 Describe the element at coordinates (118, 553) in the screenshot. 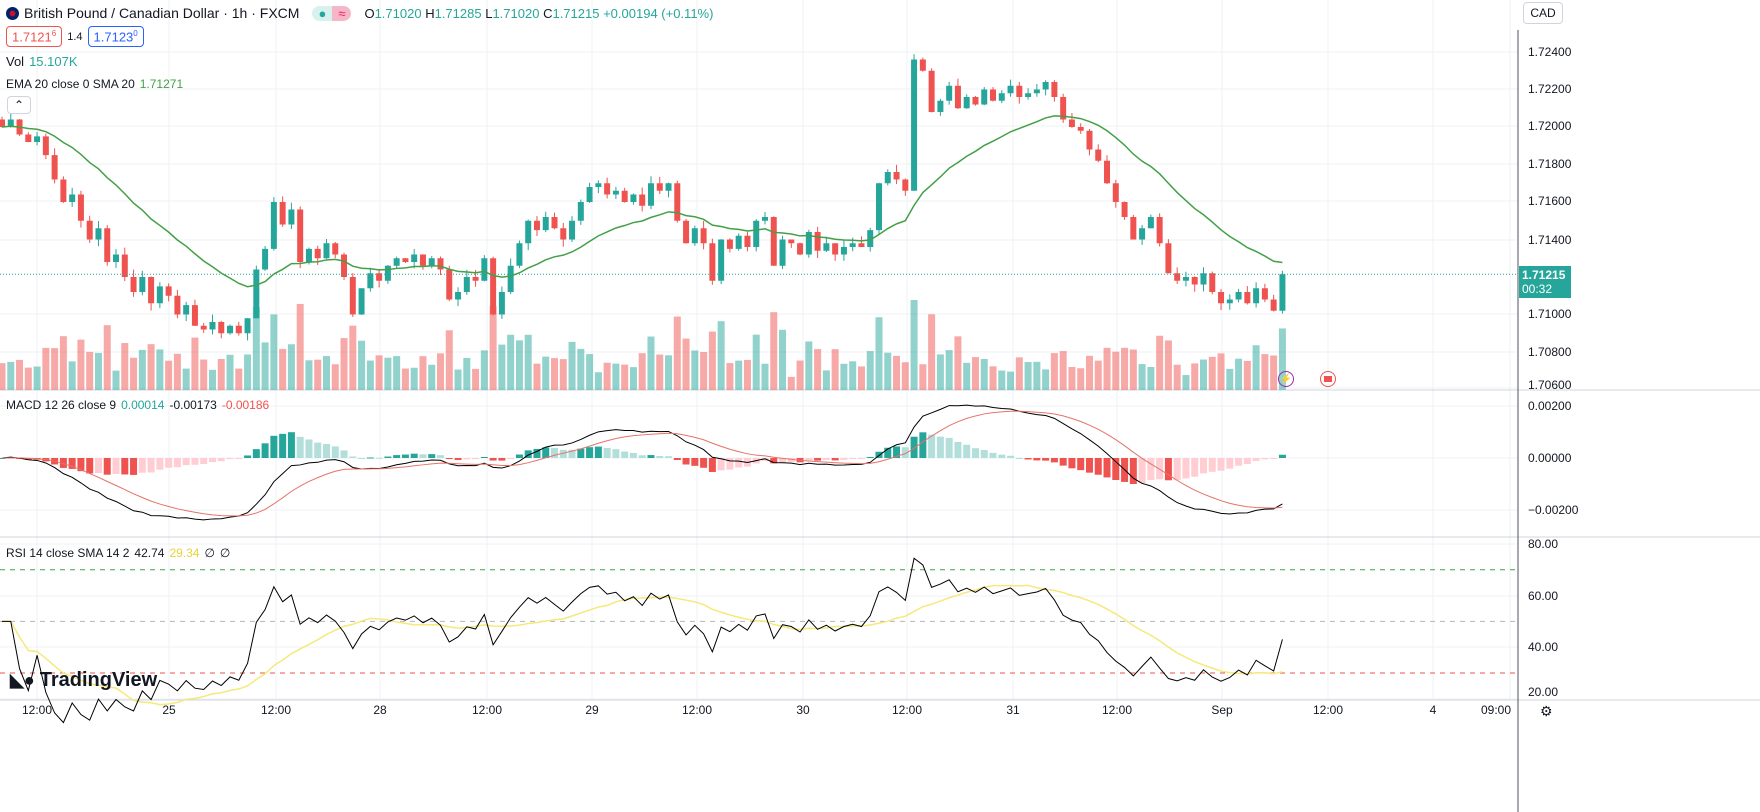

I see `rsi-legend: RSI 14 close SMA 14 2 42.74 29.34 ∅ ∅` at that location.